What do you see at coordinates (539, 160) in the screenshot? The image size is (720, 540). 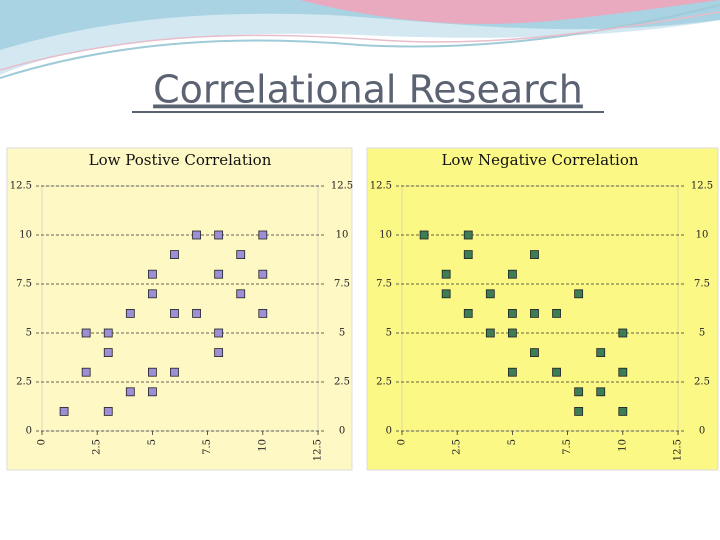 I see `chart-title: Low Negative Correlation` at bounding box center [539, 160].